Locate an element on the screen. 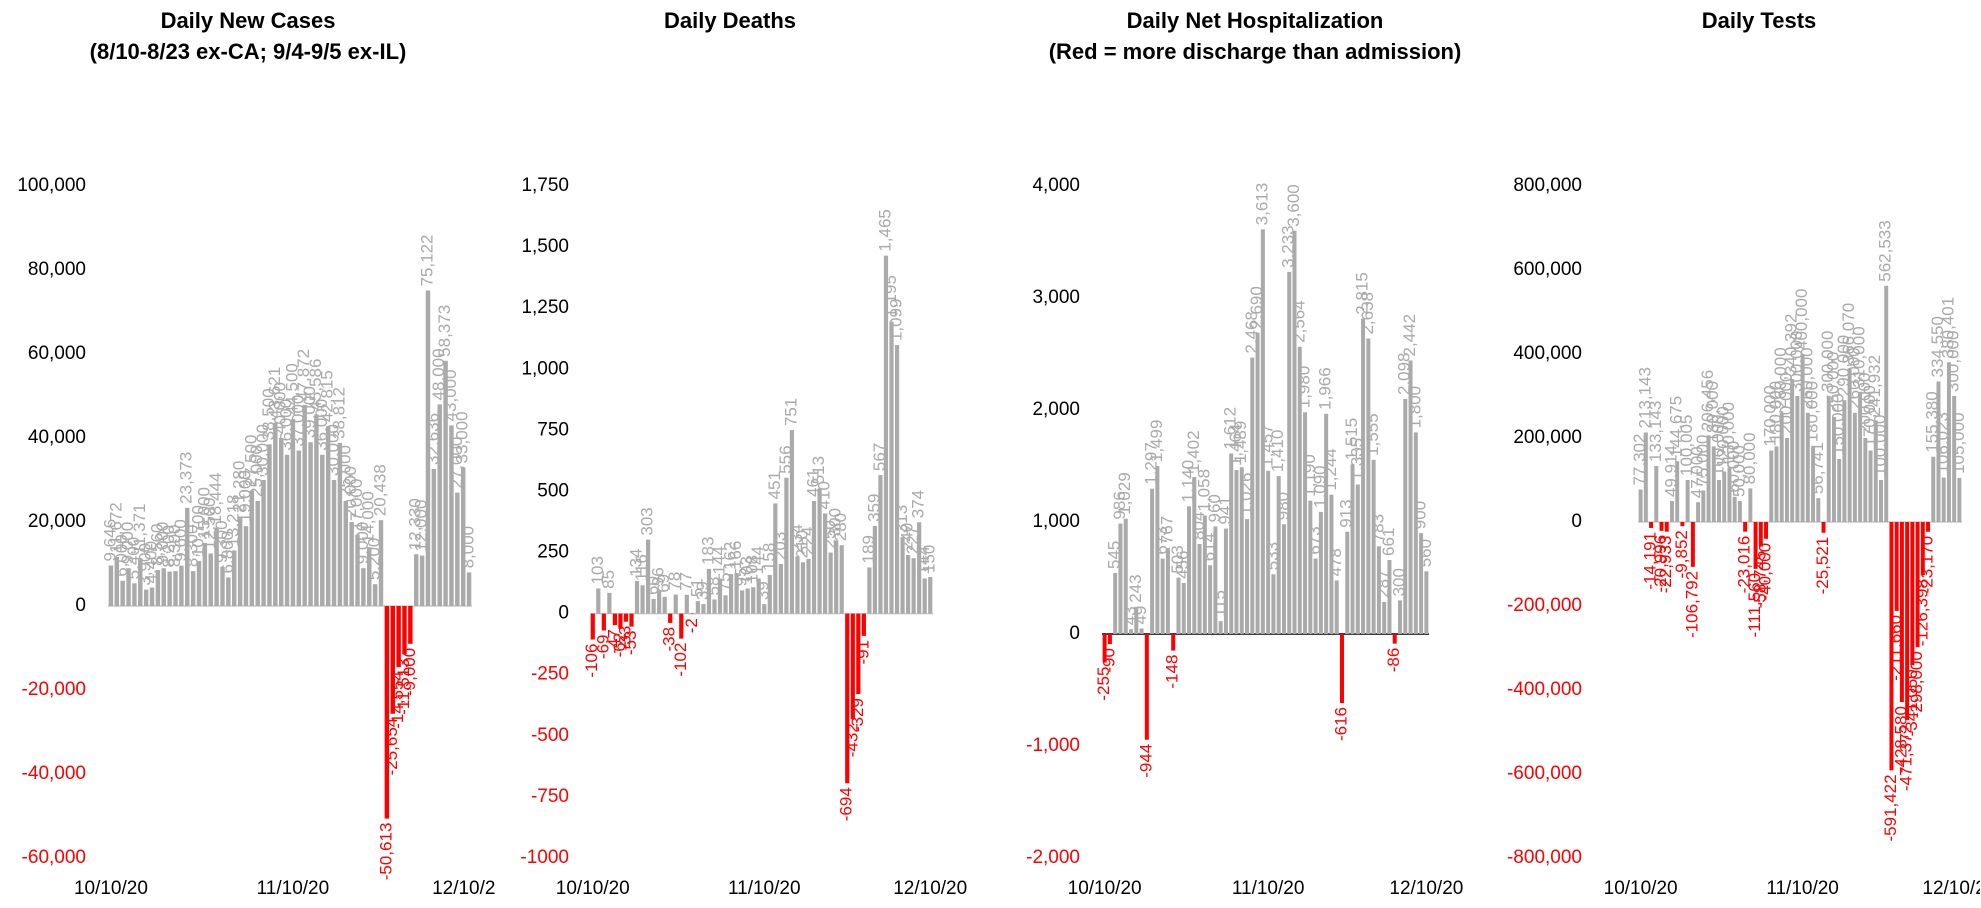 The image size is (1981, 908). data-label: -9,000 is located at coordinates (409, 672).